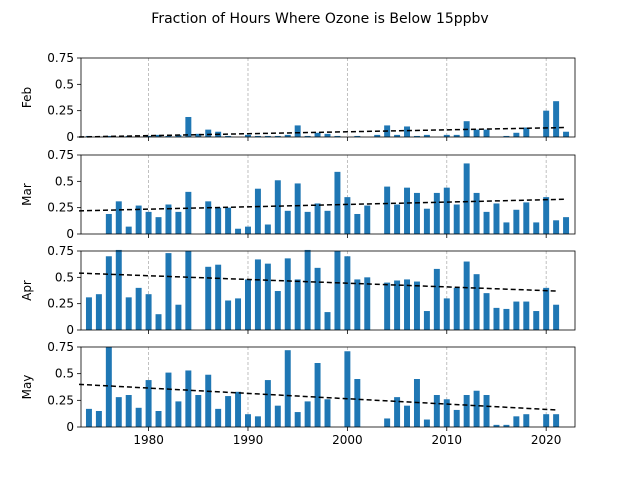  What do you see at coordinates (60, 208) in the screenshot?
I see `y-tick-label: 0.25` at bounding box center [60, 208].